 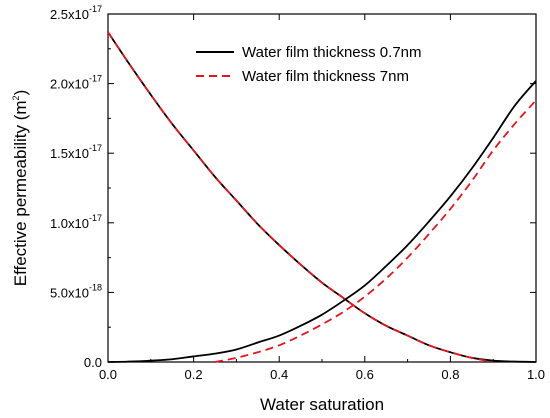 I want to click on x-tick-label: 0.4, so click(x=279, y=374).